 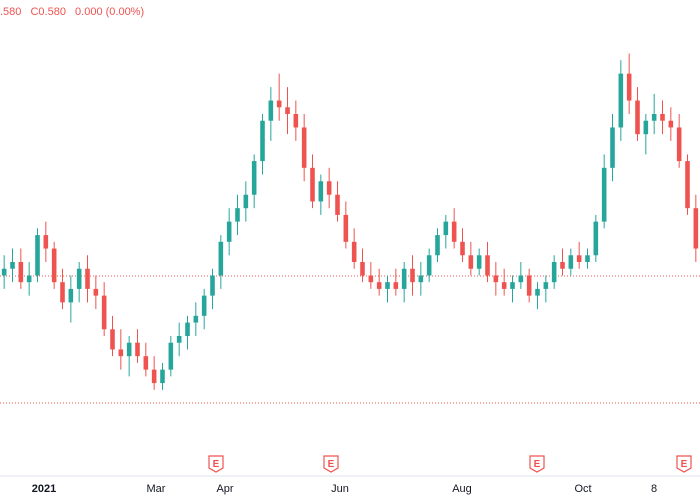 What do you see at coordinates (156, 489) in the screenshot?
I see `x-tick-label: Mar` at bounding box center [156, 489].